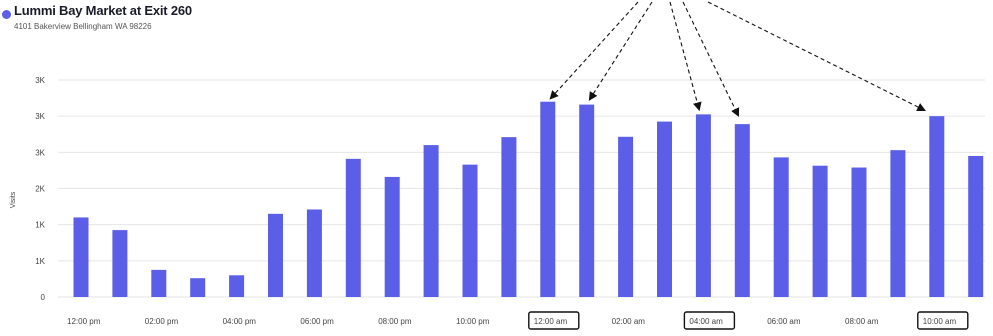  What do you see at coordinates (706, 321) in the screenshot?
I see `x-tick-label: 04:00 am` at bounding box center [706, 321].